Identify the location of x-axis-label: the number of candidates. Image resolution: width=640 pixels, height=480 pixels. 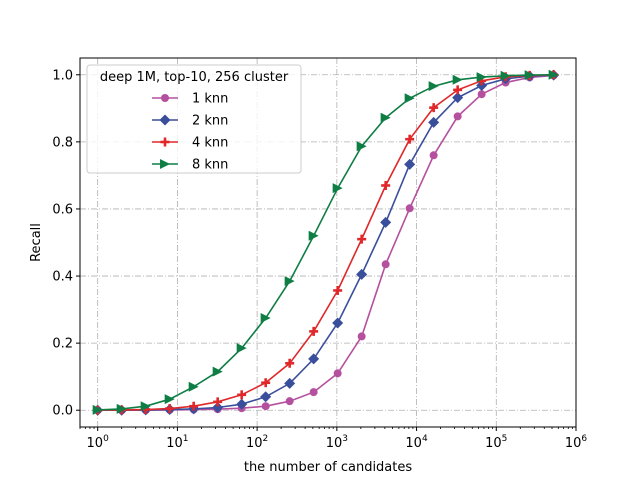
(328, 467).